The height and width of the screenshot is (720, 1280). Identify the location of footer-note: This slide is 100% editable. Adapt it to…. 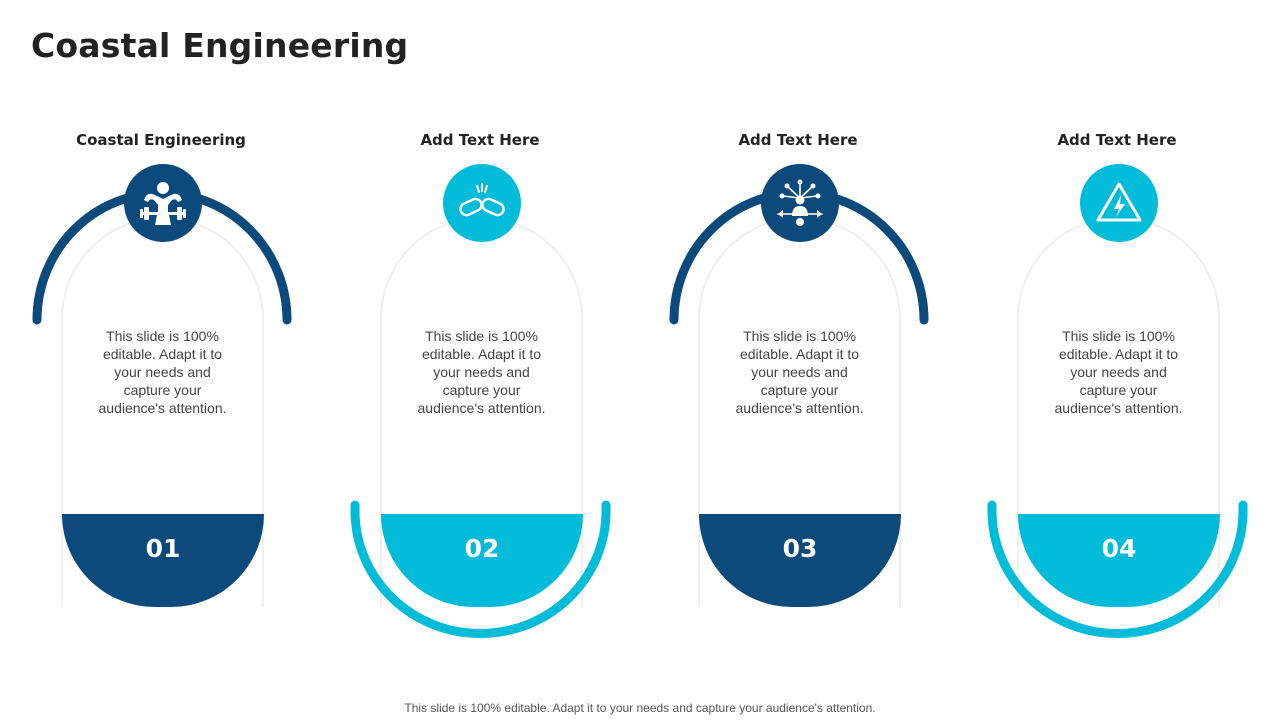
(640, 708).